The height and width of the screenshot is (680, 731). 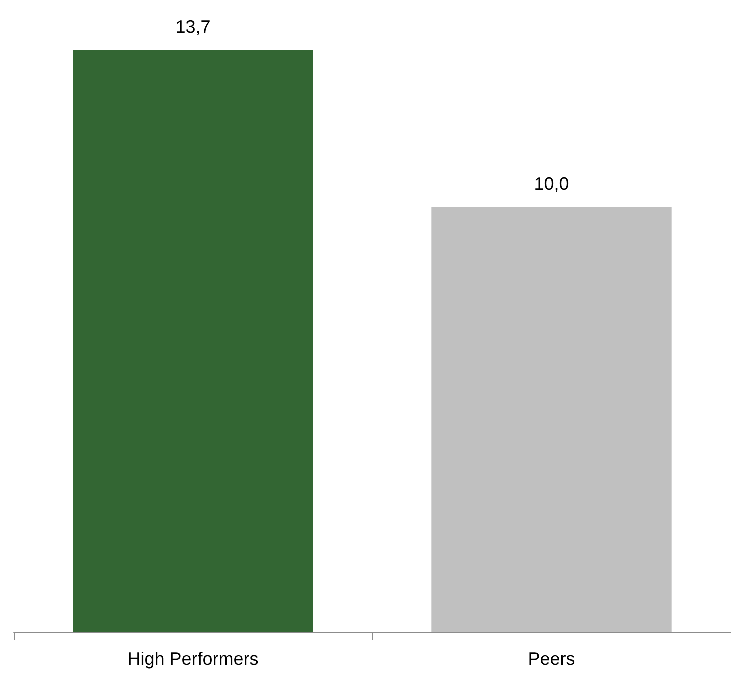 I want to click on x-tick-label: Peers, so click(x=552, y=659).